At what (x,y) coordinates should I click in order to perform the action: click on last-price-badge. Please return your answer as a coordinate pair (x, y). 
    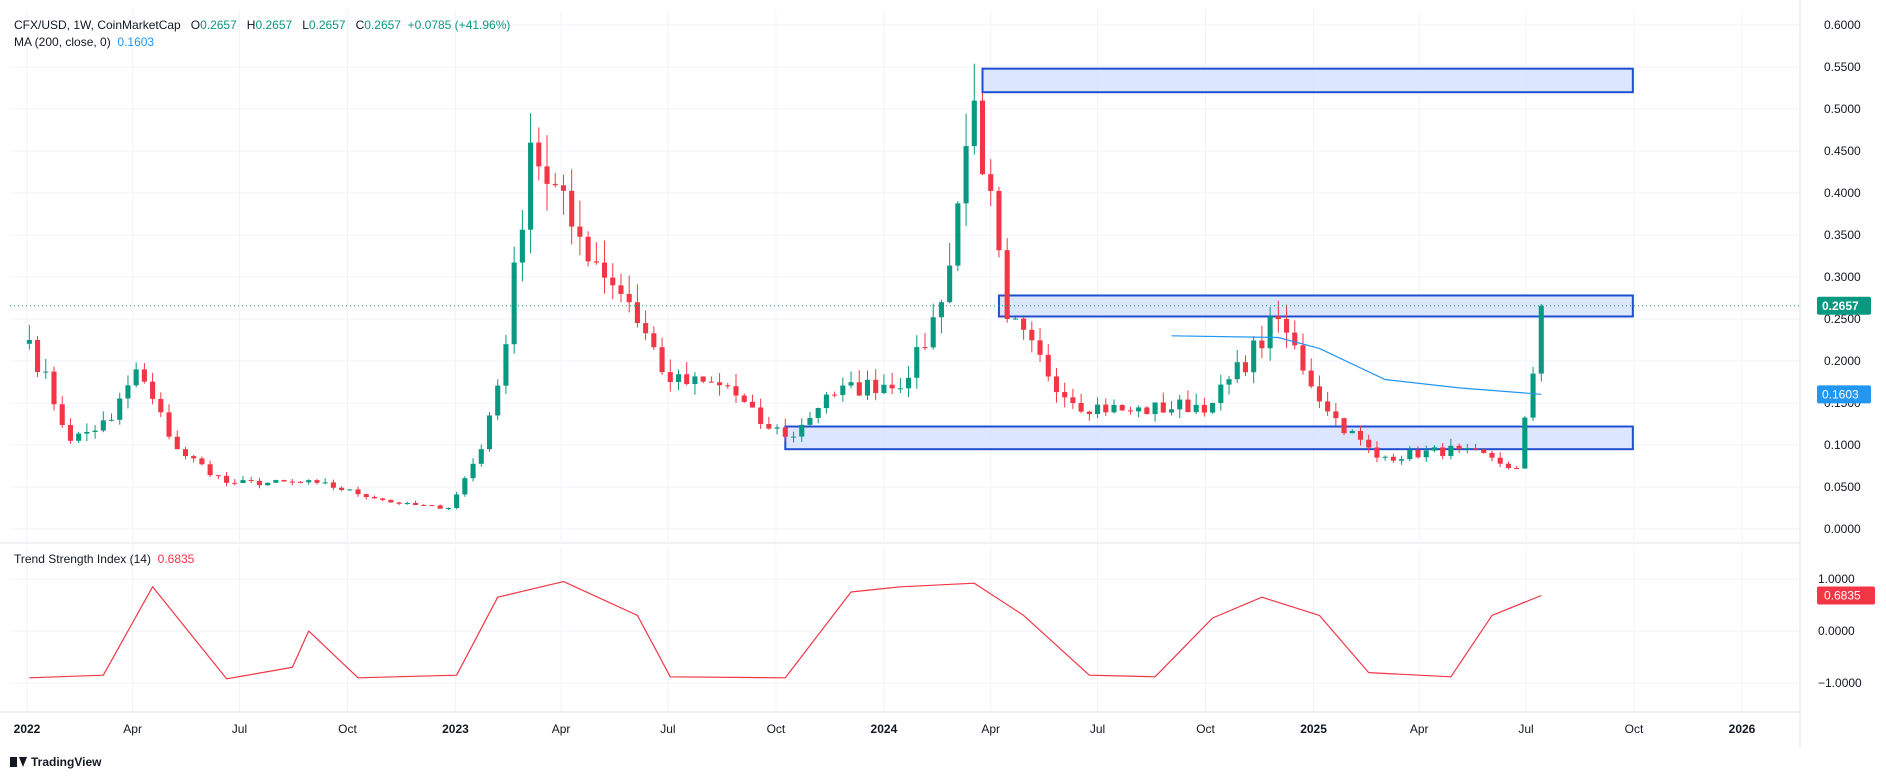
    Looking at the image, I should click on (1844, 305).